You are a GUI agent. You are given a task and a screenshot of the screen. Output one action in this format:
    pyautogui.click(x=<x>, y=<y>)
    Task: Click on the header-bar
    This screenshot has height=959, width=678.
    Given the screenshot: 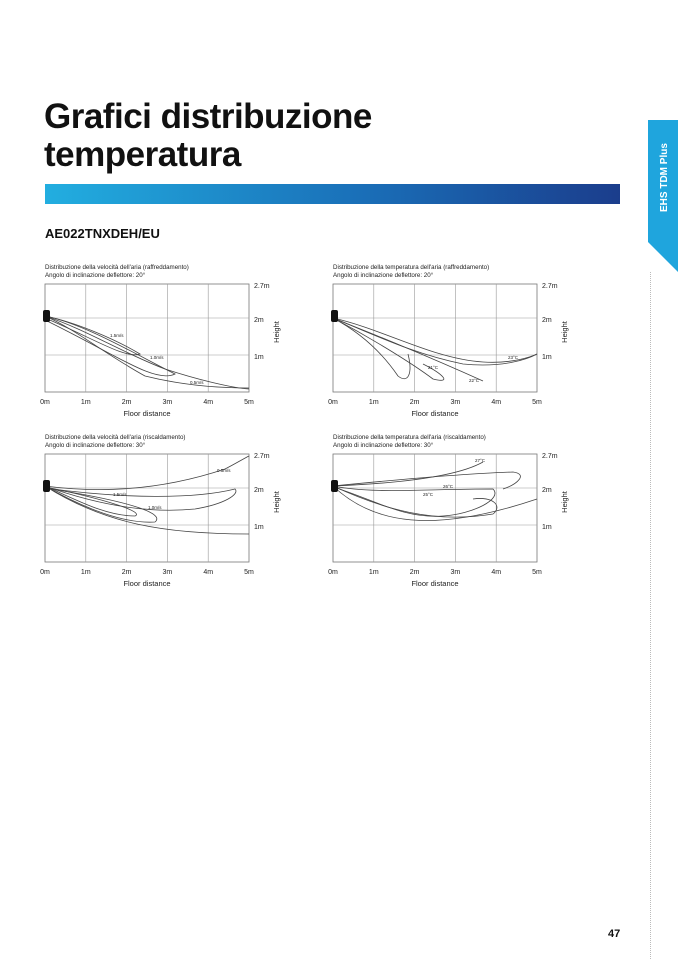 What is the action you would take?
    pyautogui.click(x=332, y=194)
    